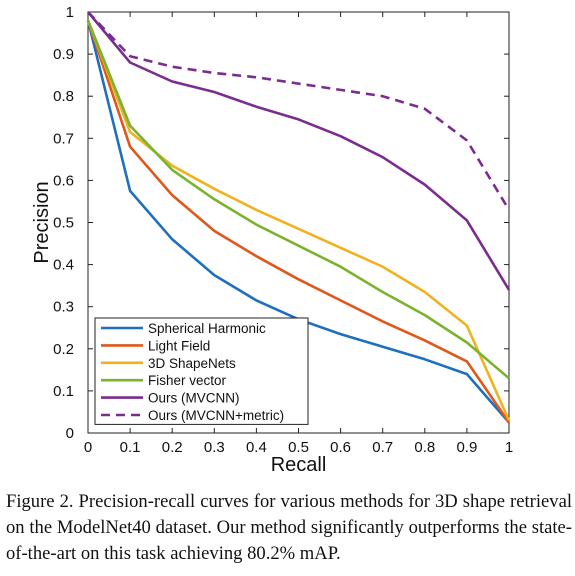 This screenshot has height=576, width=575. I want to click on y-tick-label: 0.6, so click(63, 180).